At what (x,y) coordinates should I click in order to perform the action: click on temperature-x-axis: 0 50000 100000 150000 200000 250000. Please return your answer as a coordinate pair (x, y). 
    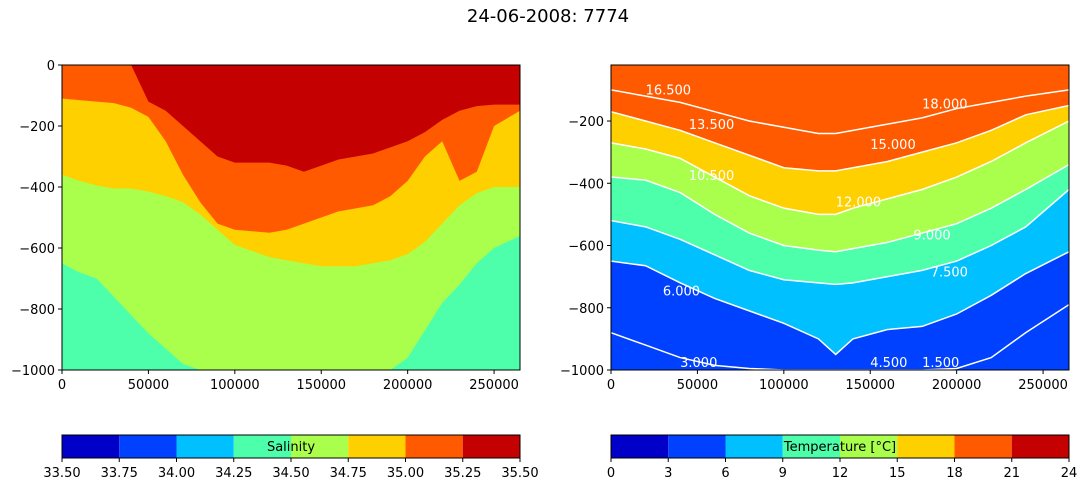
    Looking at the image, I should click on (837, 381).